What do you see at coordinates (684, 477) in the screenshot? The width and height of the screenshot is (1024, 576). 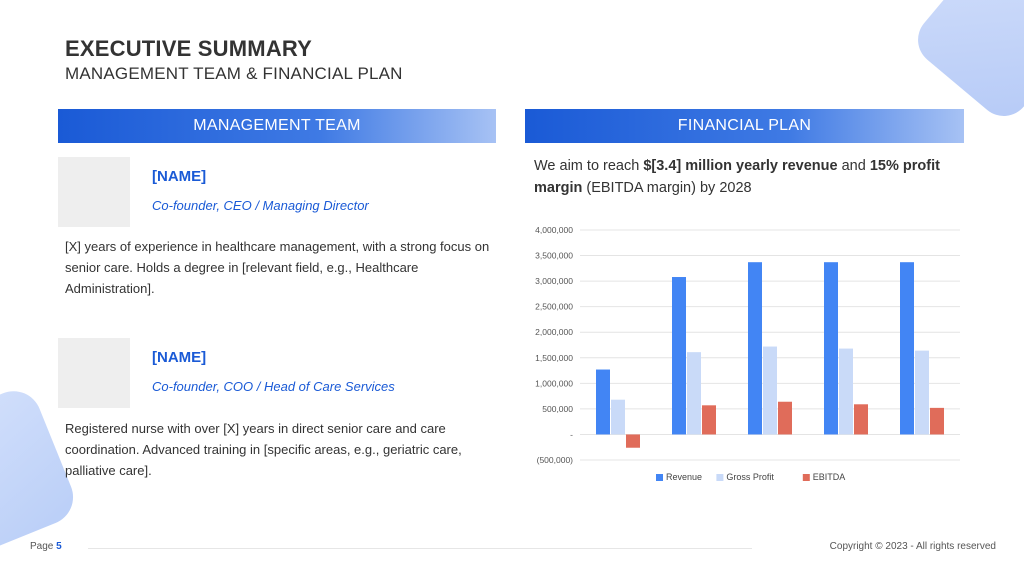 I see `legend-label: Revenue` at bounding box center [684, 477].